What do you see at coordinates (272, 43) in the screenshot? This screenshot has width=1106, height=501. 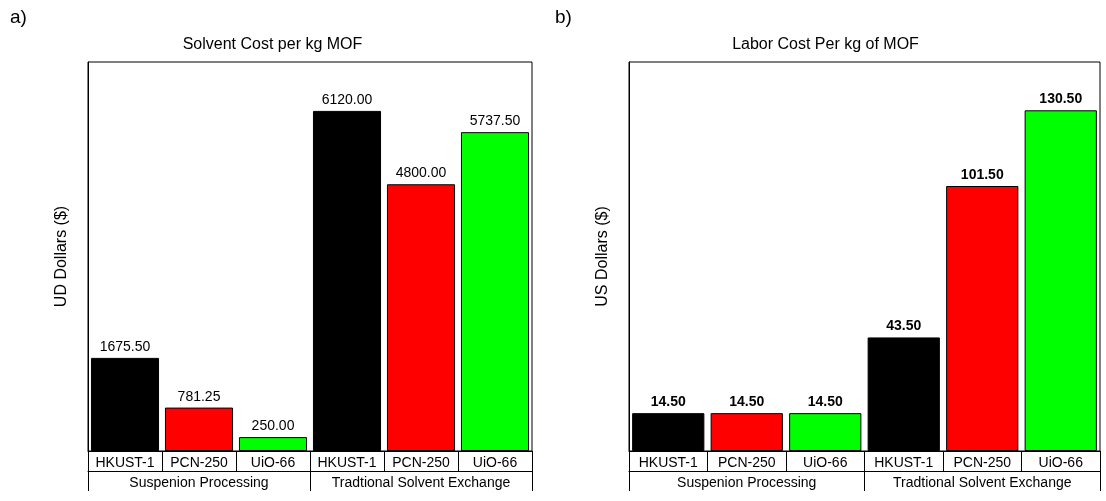 I see `chart-title: Solvent Cost per kg MOF` at bounding box center [272, 43].